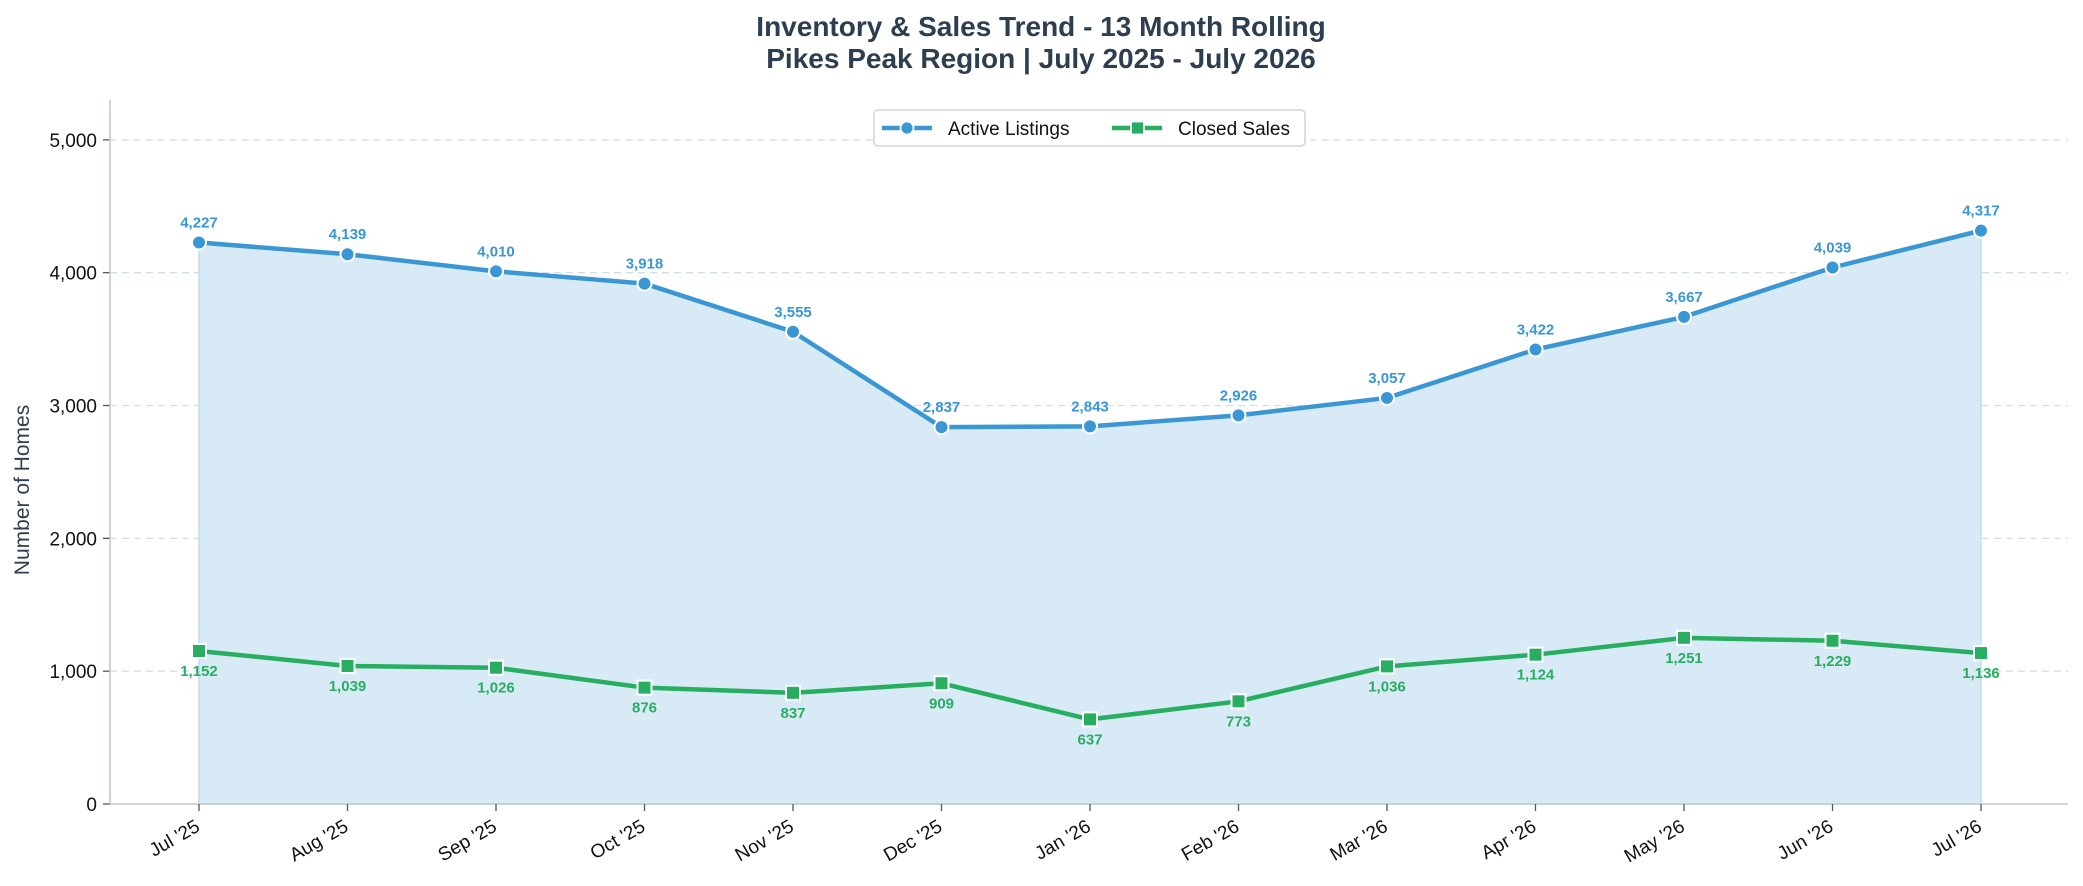 The width and height of the screenshot is (2083, 886). I want to click on legend-box, so click(1089, 128).